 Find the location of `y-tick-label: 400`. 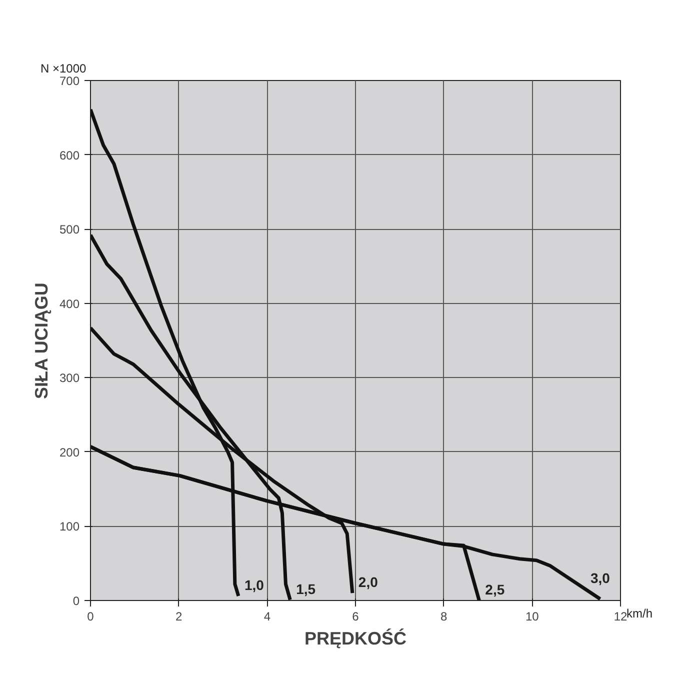

y-tick-label: 400 is located at coordinates (69, 303).